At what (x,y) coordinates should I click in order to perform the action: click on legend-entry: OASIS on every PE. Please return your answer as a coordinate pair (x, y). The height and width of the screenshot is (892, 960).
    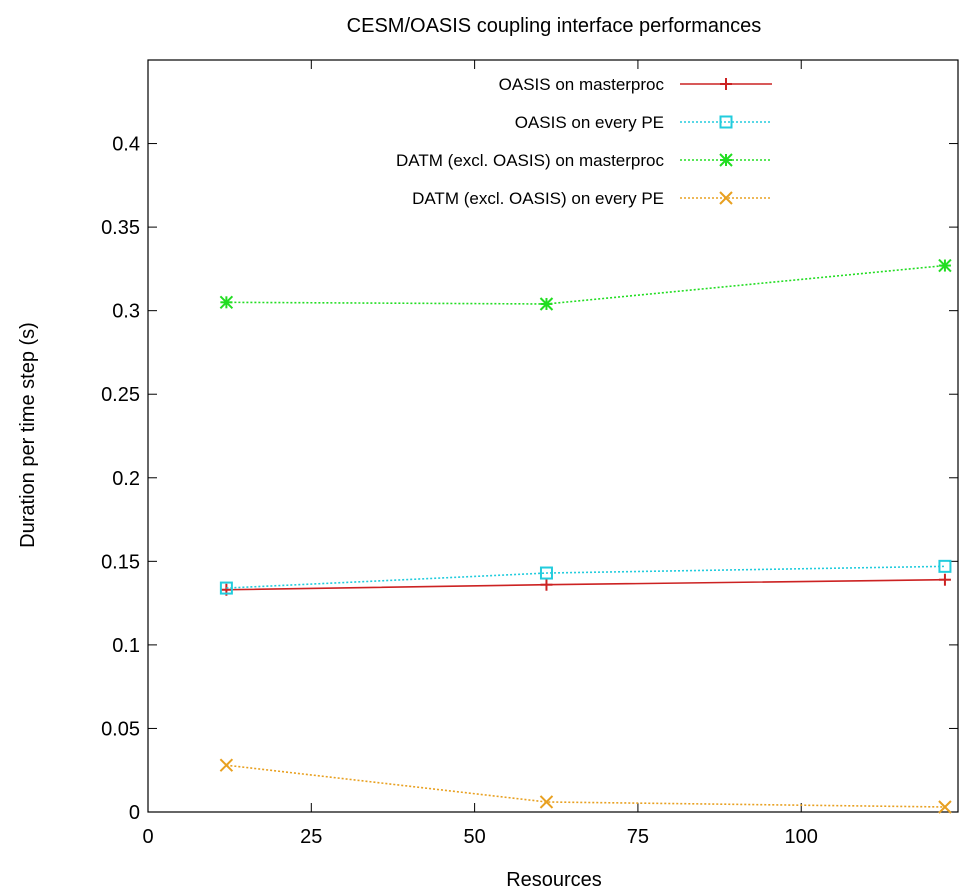
    Looking at the image, I should click on (643, 122).